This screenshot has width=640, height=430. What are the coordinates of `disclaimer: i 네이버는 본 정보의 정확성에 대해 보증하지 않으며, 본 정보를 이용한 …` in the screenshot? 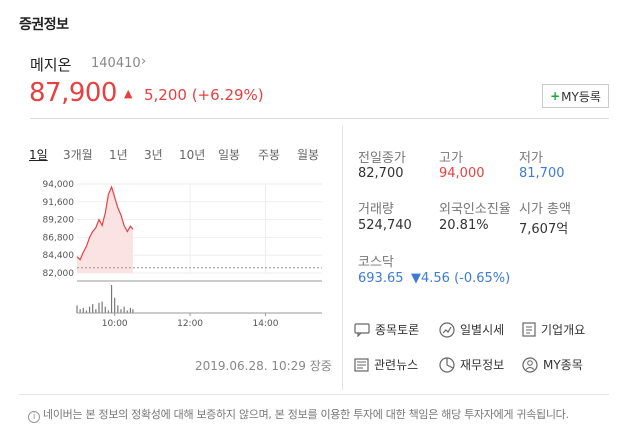 It's located at (298, 414).